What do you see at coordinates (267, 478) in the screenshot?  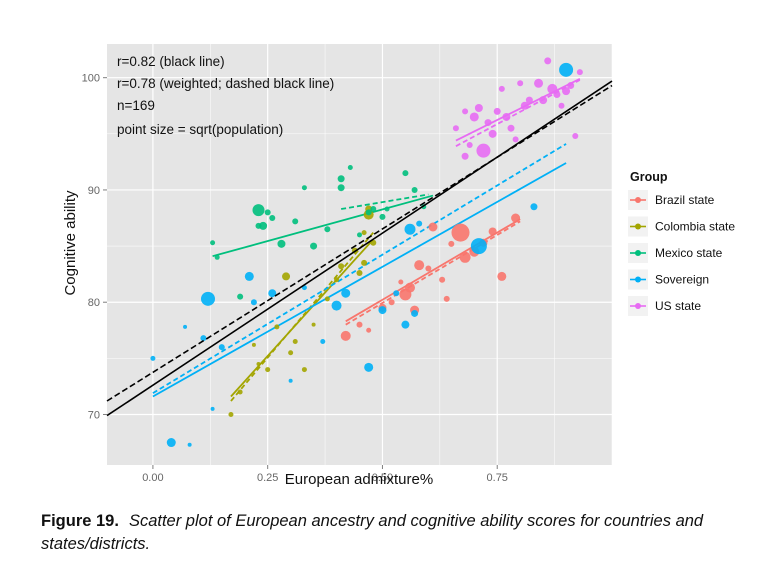 I see `x-tick-label: 0.25` at bounding box center [267, 478].